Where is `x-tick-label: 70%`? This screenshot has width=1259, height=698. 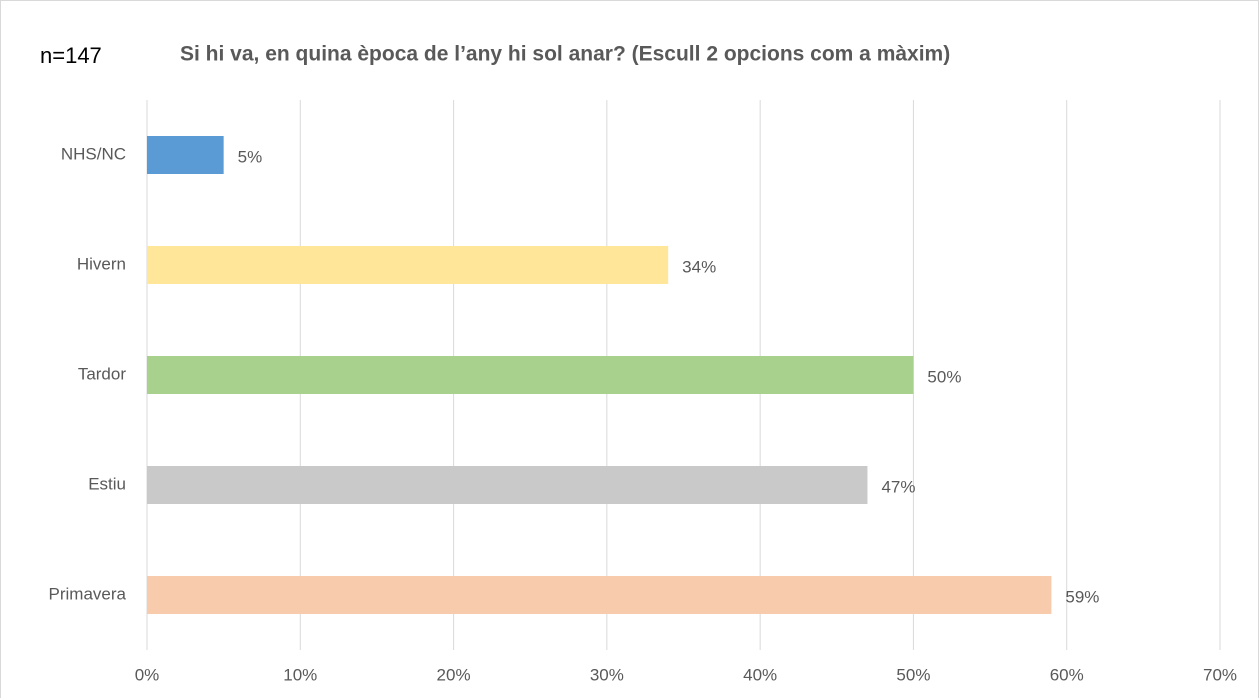
x-tick-label: 70% is located at coordinates (1220, 674).